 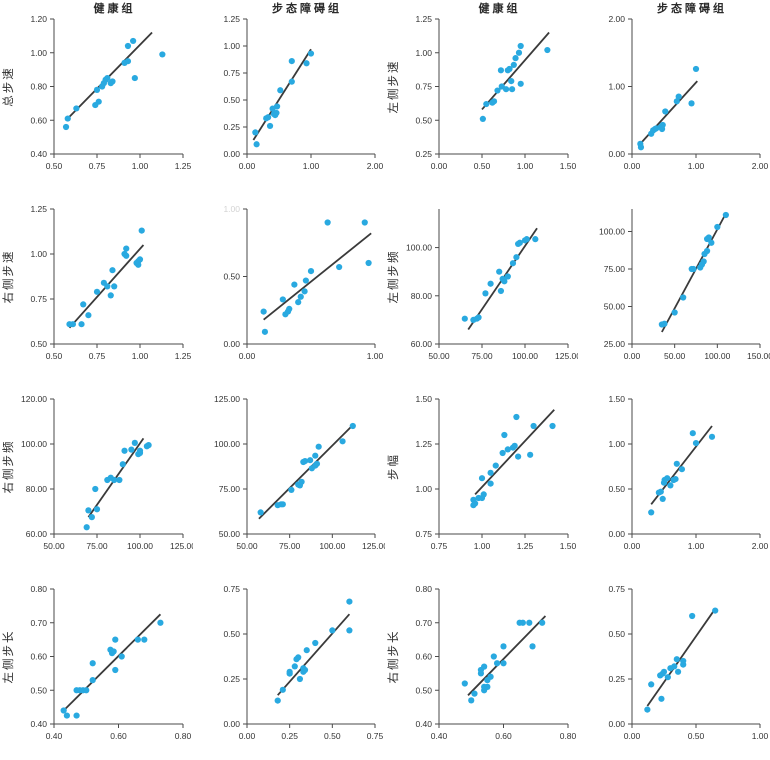 I want to click on y-tick-label: 1.25, so click(x=423, y=444).